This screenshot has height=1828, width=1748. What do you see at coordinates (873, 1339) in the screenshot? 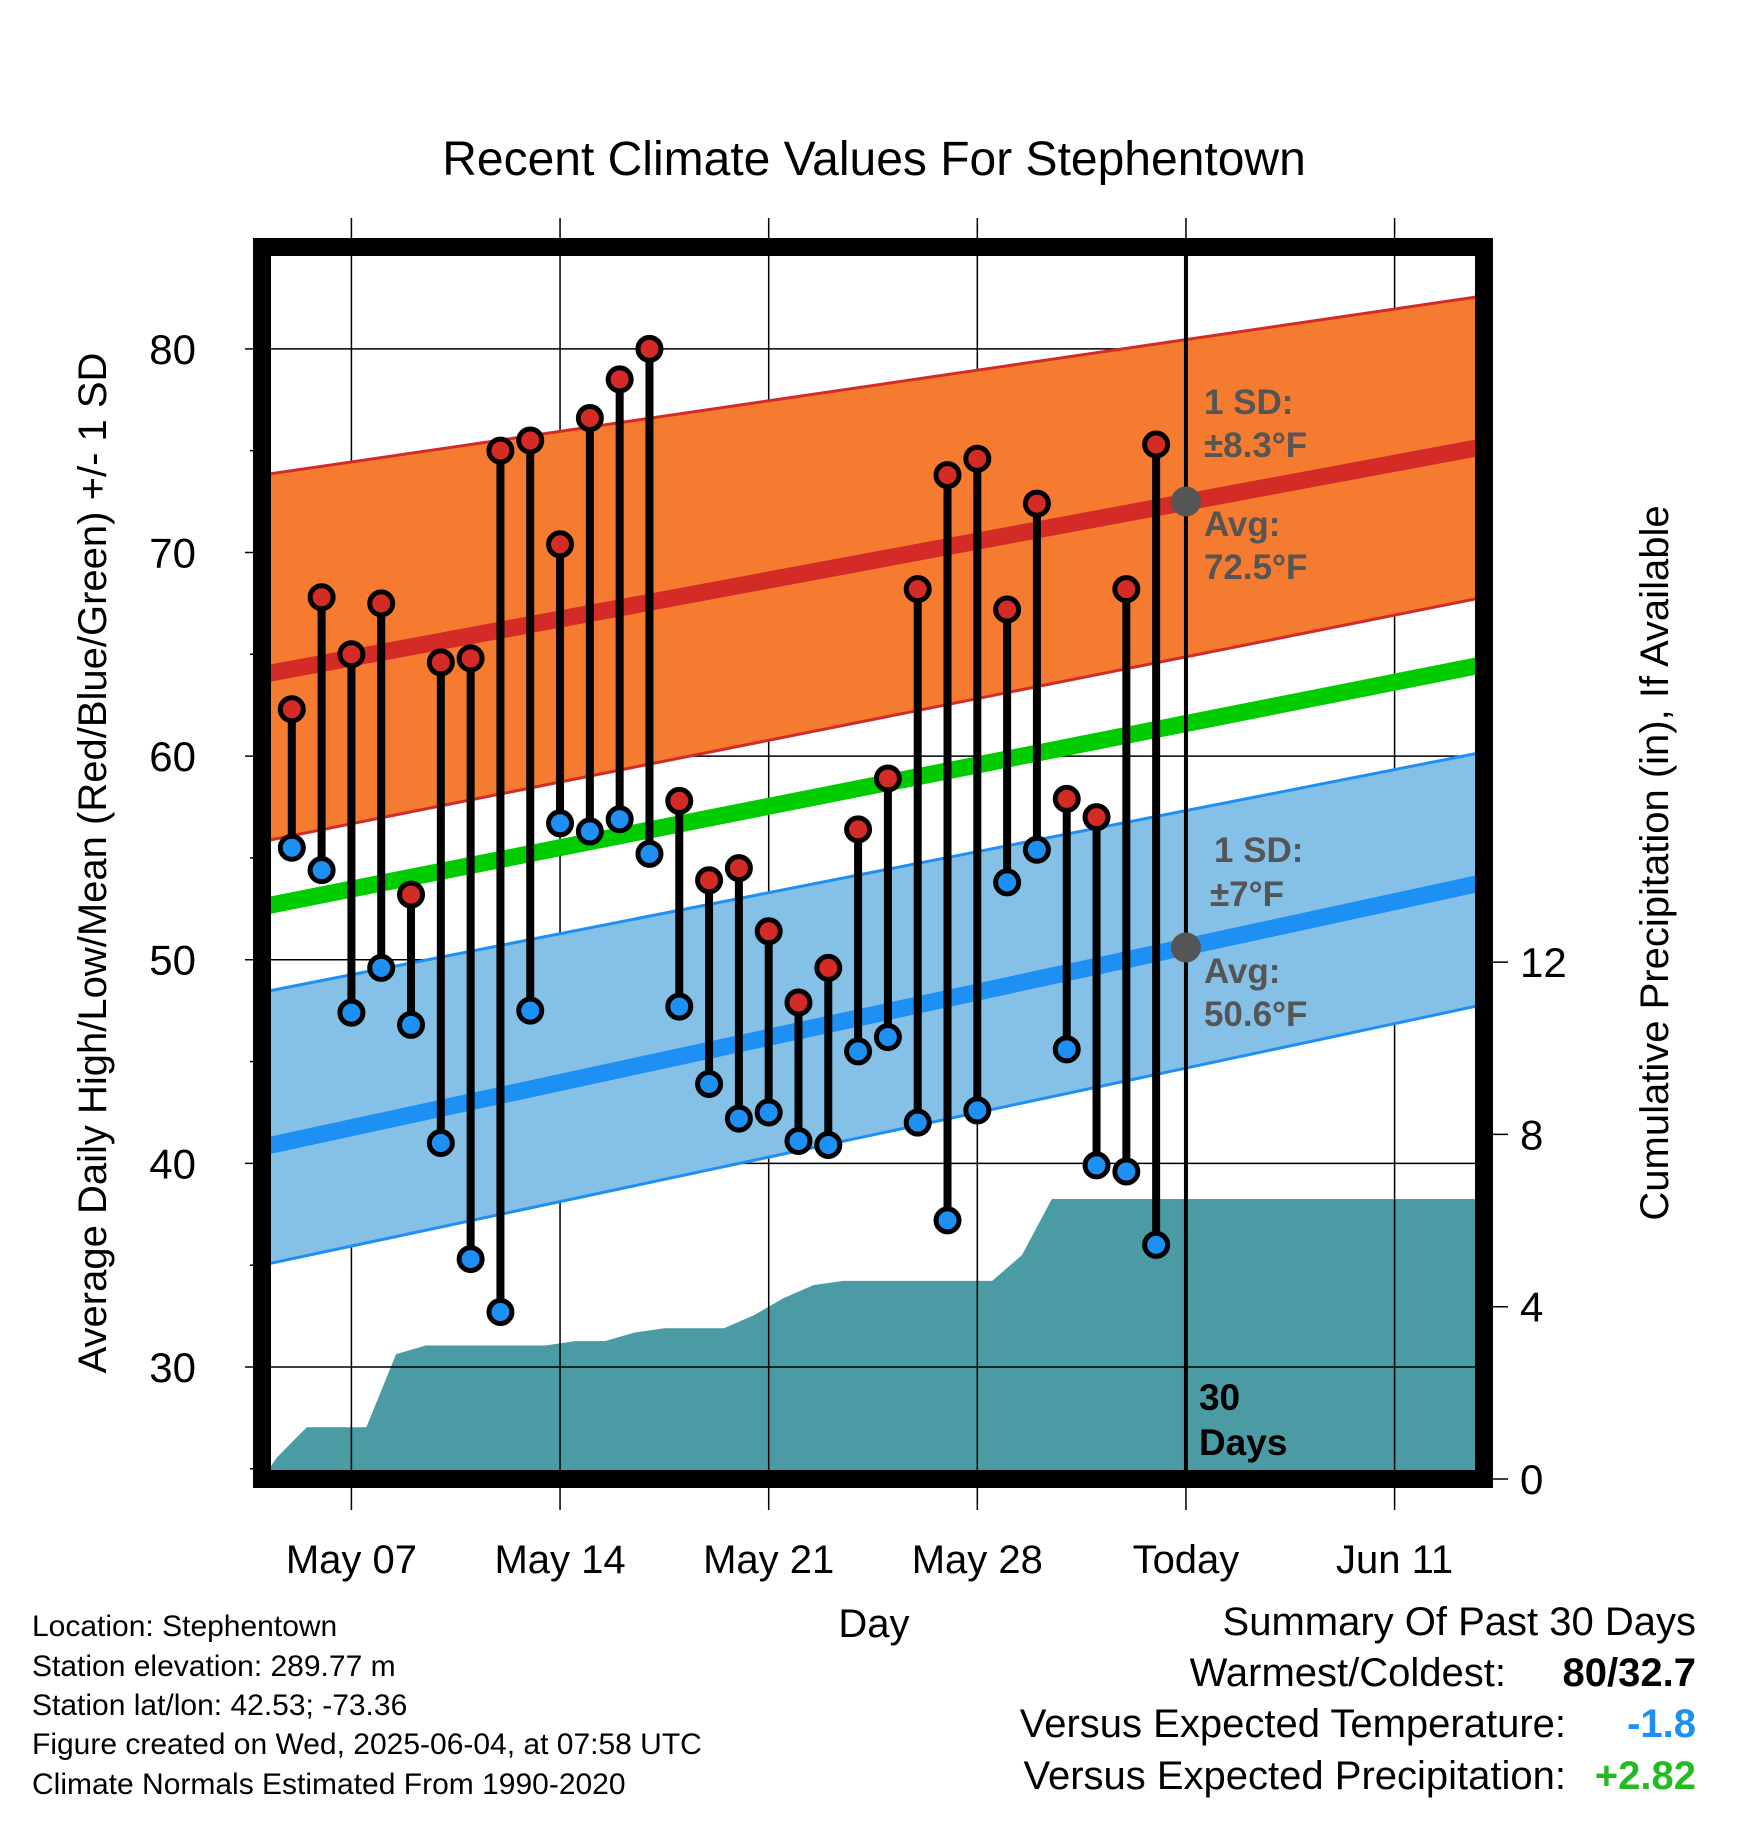
I see `precip-area` at bounding box center [873, 1339].